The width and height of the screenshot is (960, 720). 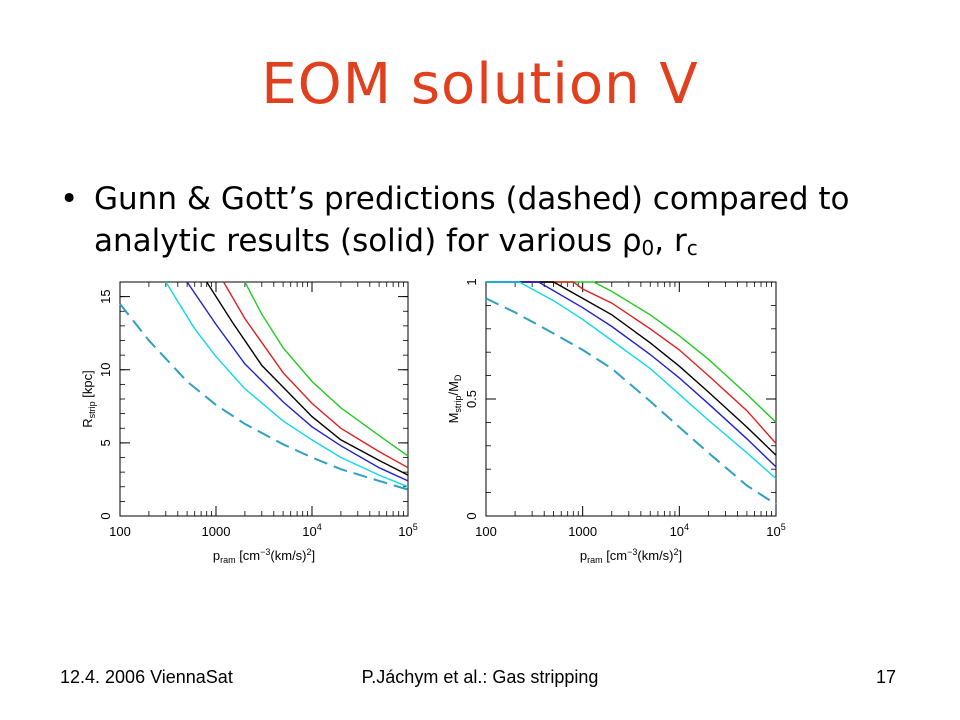 What do you see at coordinates (105, 370) in the screenshot?
I see `chart-0-y-tick-label-2: 10` at bounding box center [105, 370].